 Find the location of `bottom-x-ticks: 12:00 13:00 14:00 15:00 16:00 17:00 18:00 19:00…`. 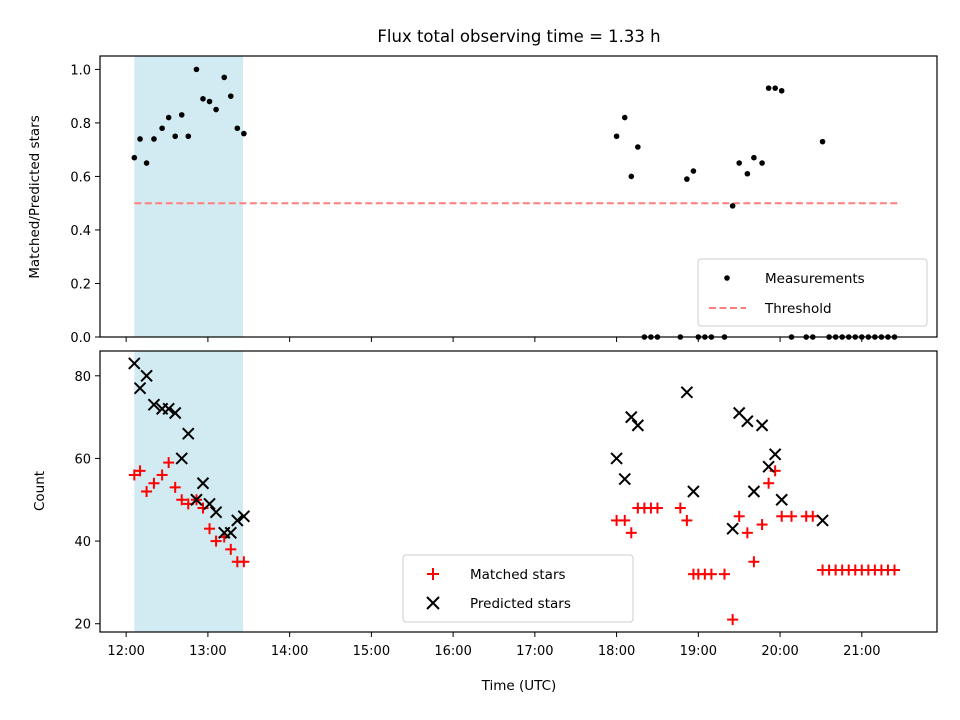

bottom-x-ticks: 12:00 13:00 14:00 15:00 16:00 17:00 18:00 19:00… is located at coordinates (494, 645).